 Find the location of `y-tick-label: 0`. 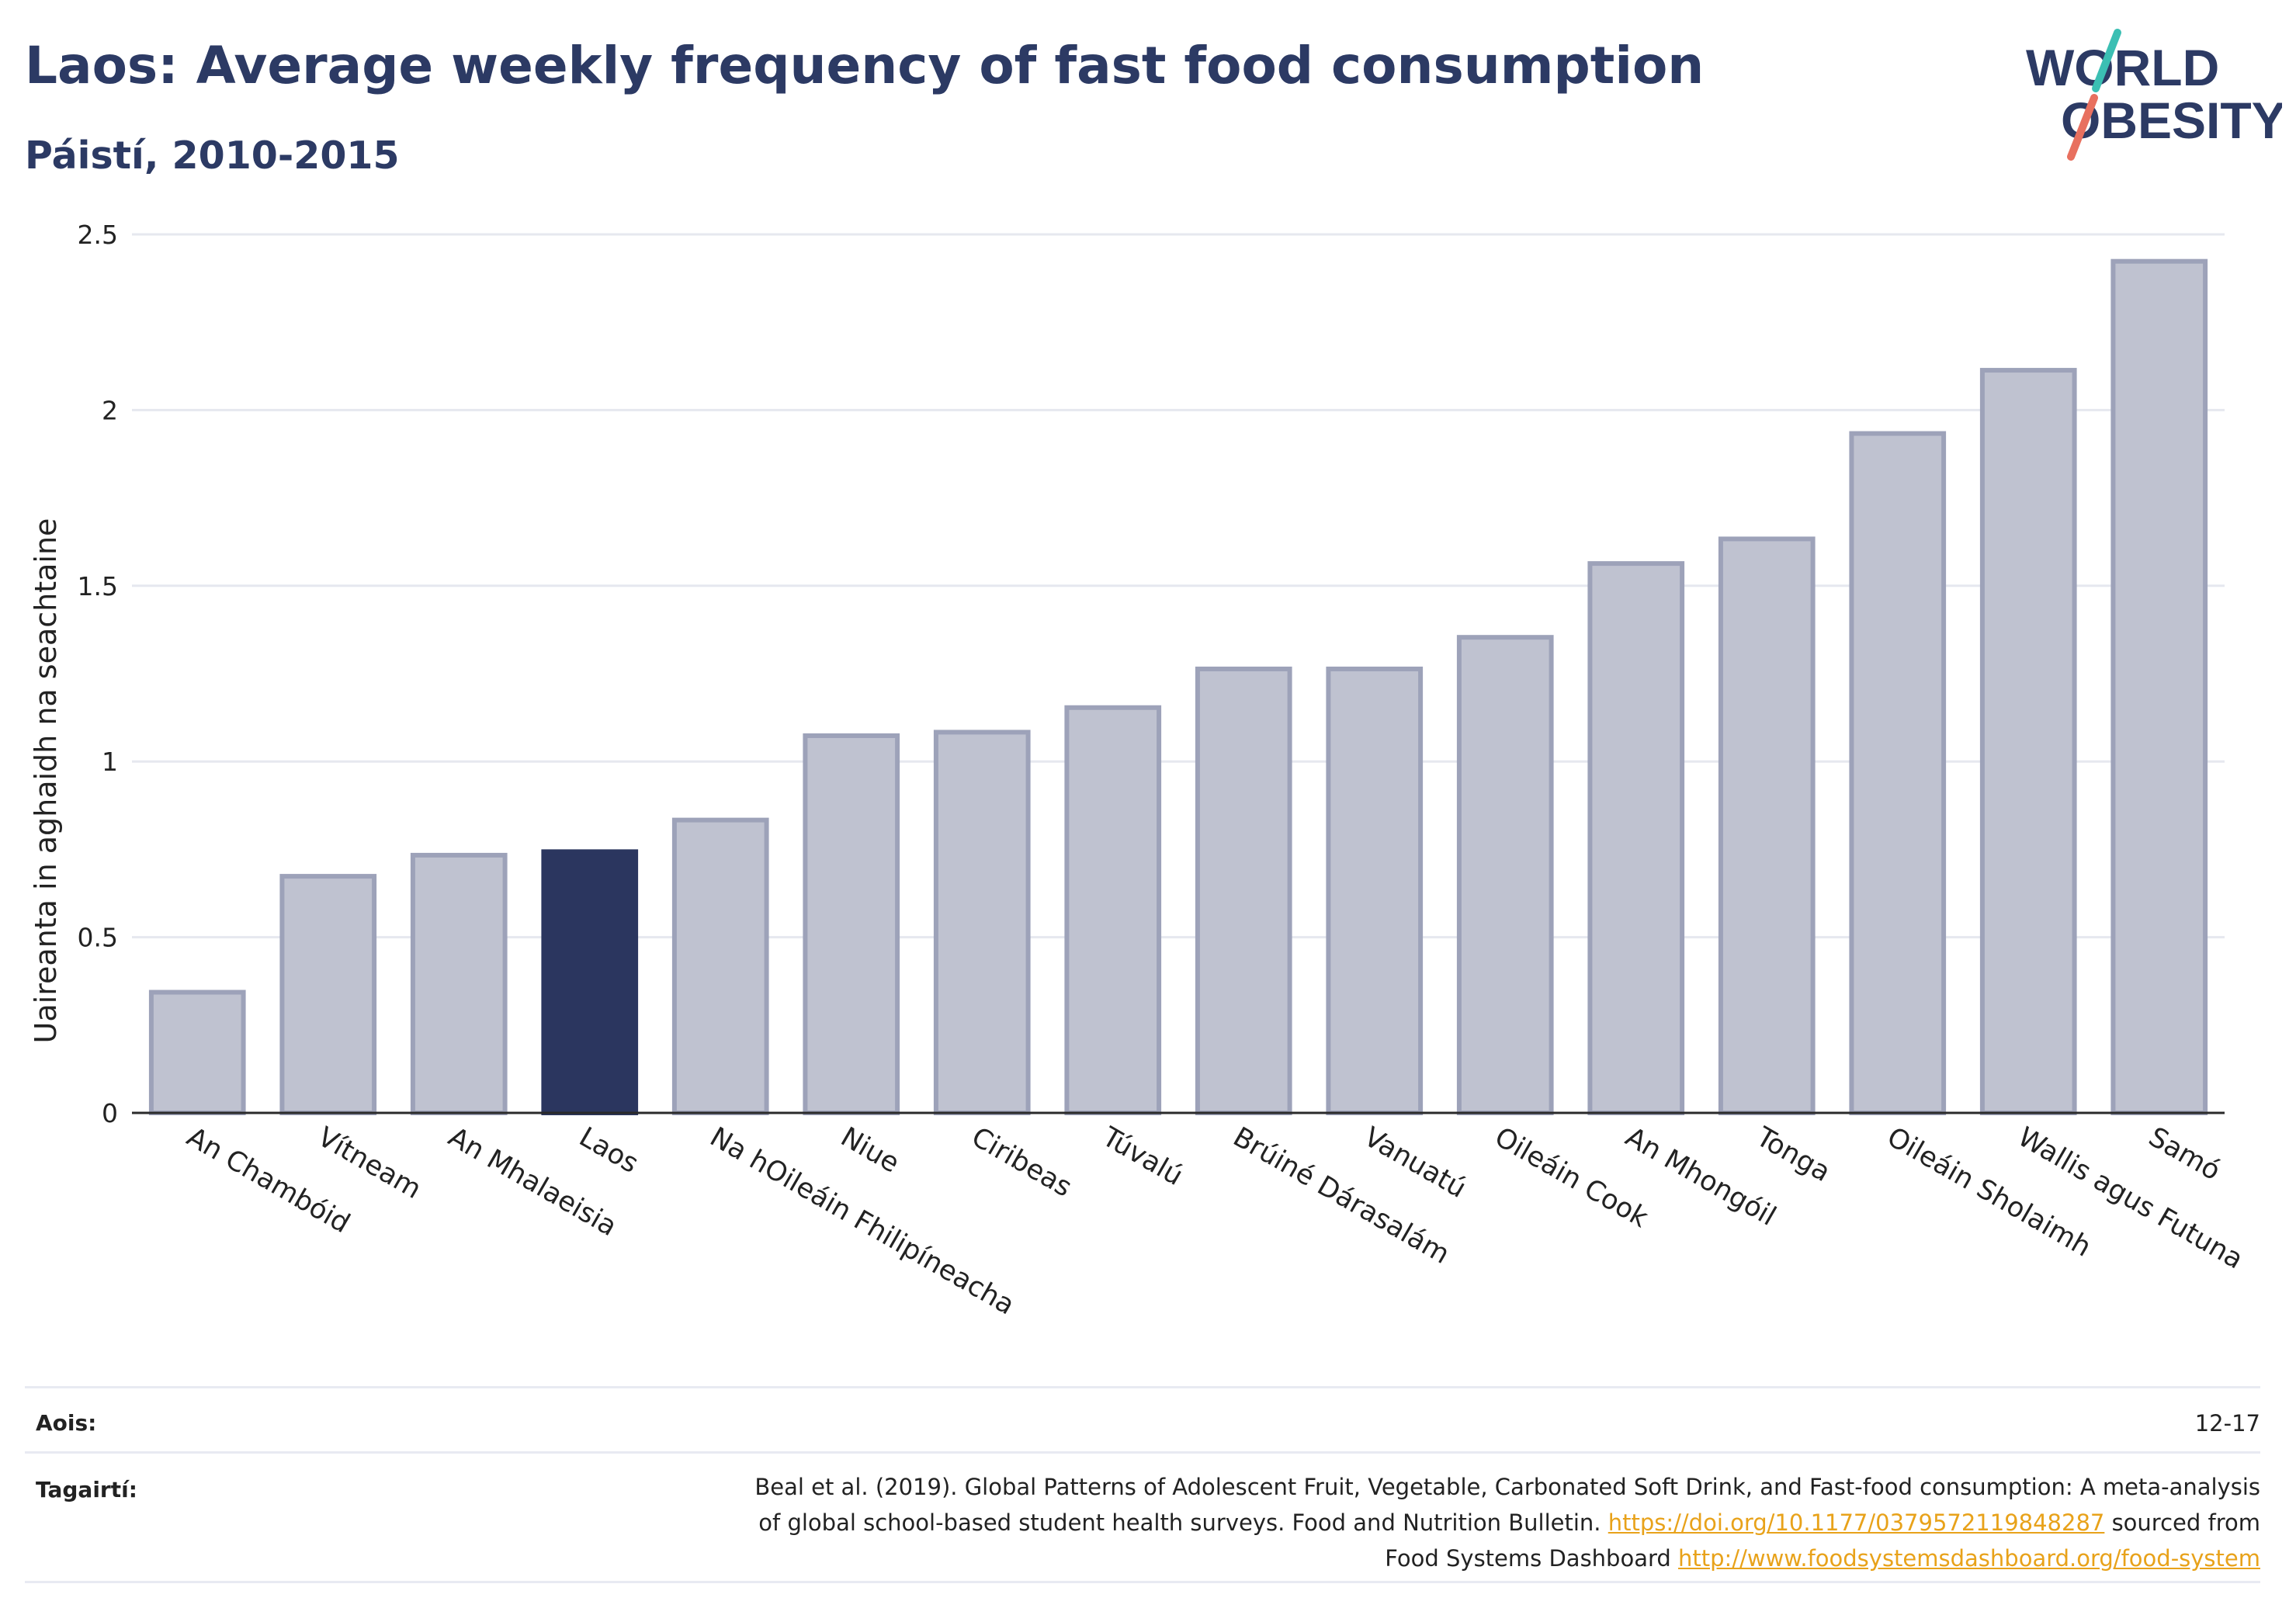

y-tick-label: 0 is located at coordinates (110, 1113).